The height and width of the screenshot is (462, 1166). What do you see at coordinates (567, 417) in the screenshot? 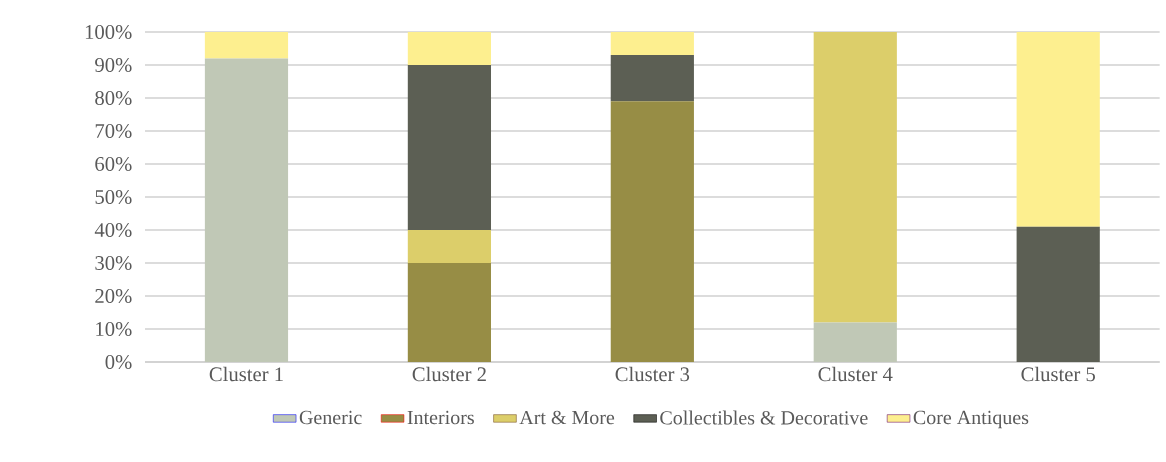
I see `legend-label: Art & More` at bounding box center [567, 417].